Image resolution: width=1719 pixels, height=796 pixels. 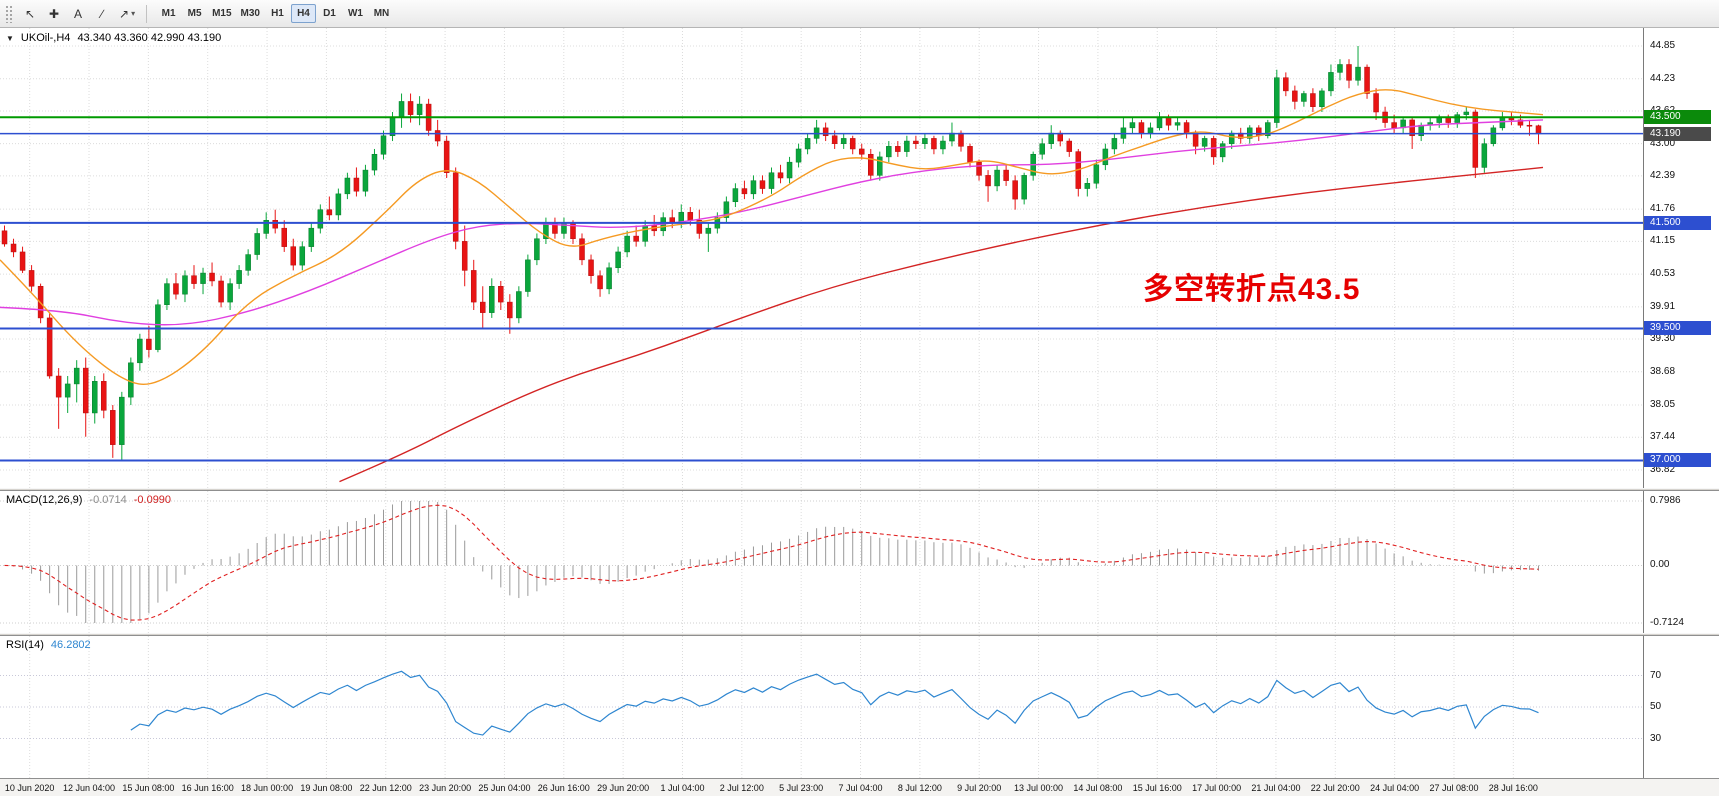 What do you see at coordinates (124, 13) in the screenshot?
I see `arrow-icon: ↗` at bounding box center [124, 13].